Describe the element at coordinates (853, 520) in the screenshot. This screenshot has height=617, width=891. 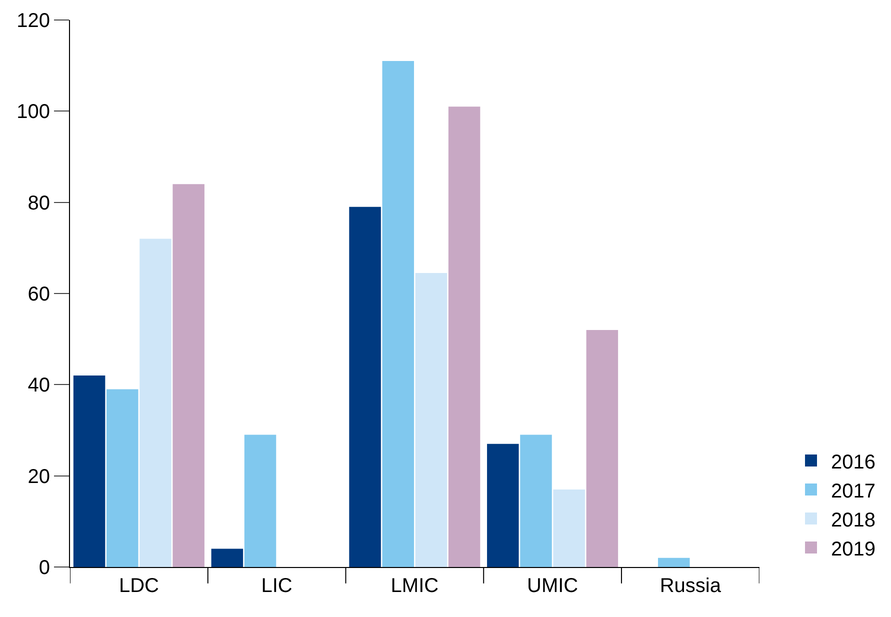
I see `legend-label: 2018` at that location.